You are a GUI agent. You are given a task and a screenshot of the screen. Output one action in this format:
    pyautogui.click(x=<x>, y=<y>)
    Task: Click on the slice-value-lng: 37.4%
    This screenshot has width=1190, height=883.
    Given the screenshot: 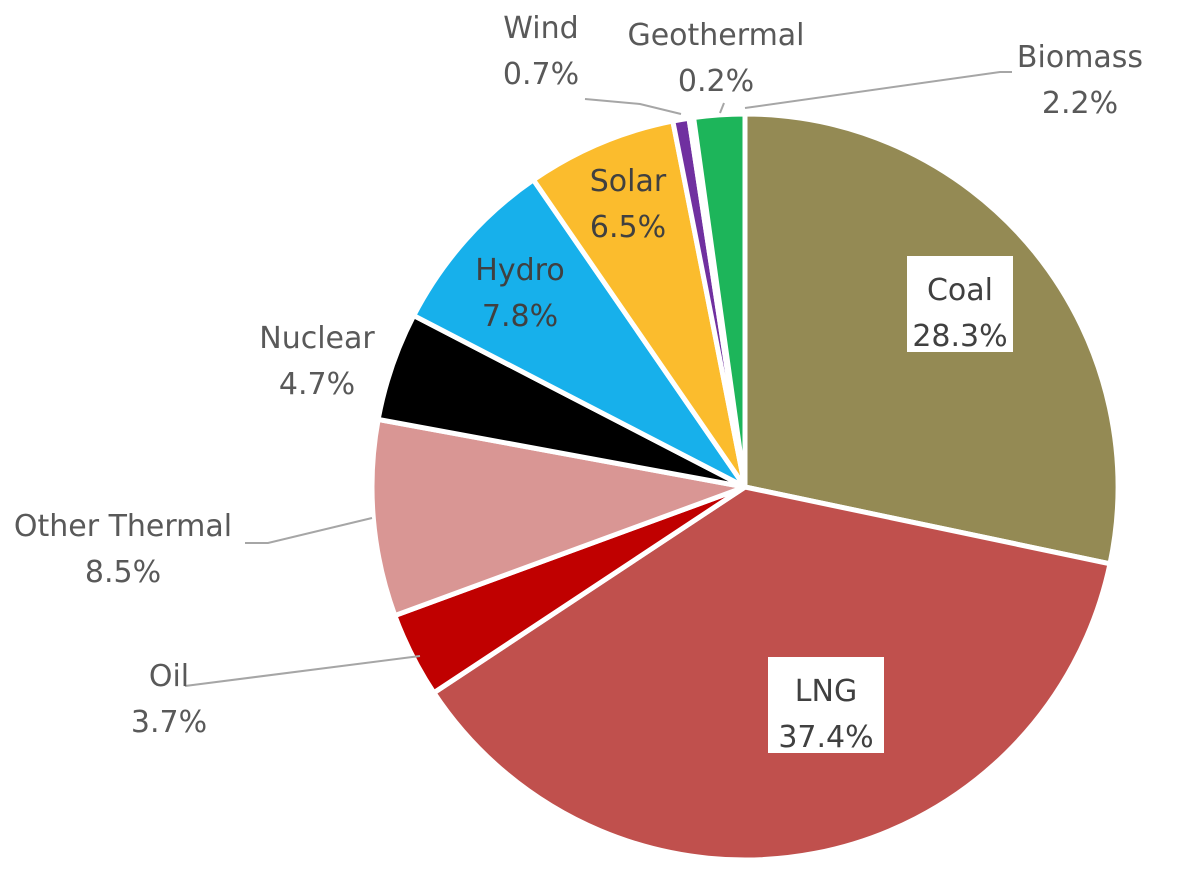 What is the action you would take?
    pyautogui.click(x=825, y=737)
    